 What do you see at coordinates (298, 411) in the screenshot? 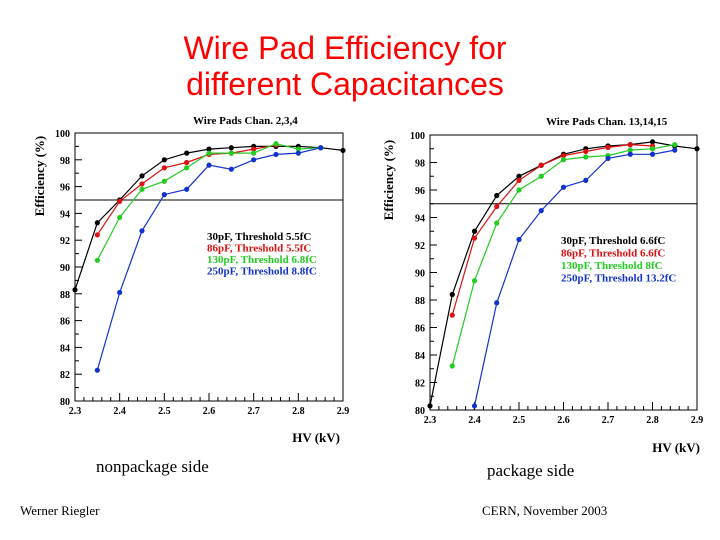
I see `x-tick-label: 2.8` at bounding box center [298, 411].